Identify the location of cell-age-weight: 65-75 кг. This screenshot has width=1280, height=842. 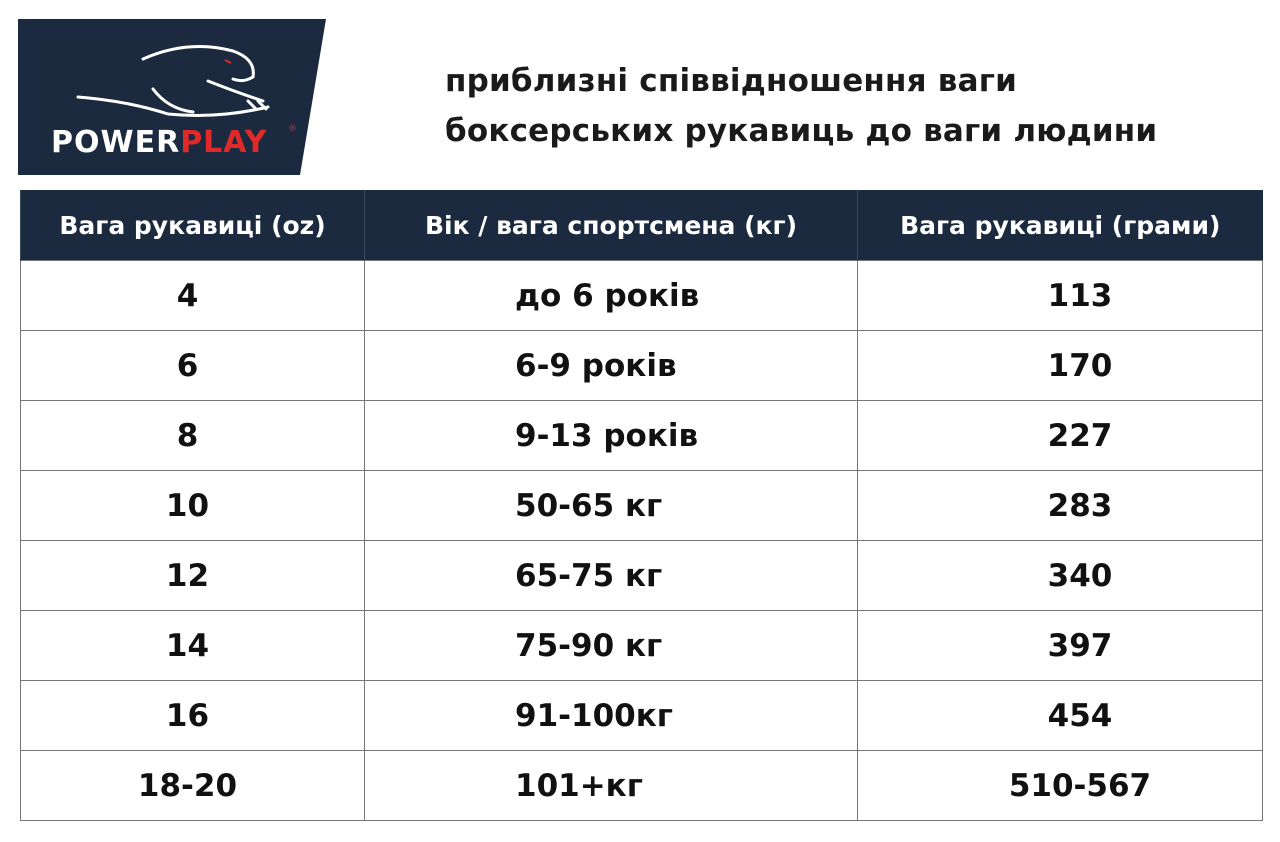
(611, 575).